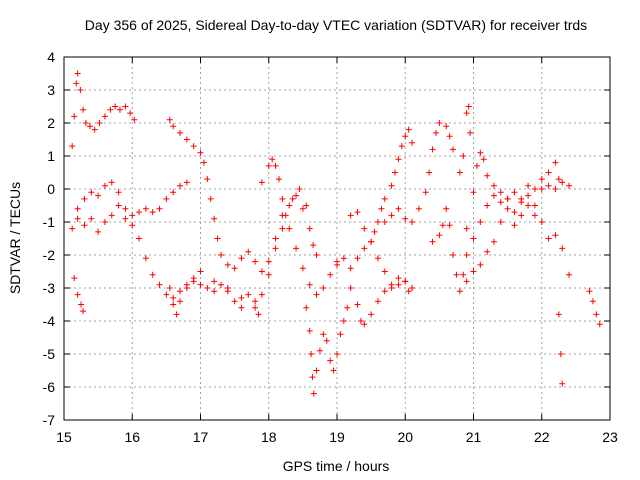 This screenshot has width=640, height=480. Describe the element at coordinates (79, 295) in the screenshot. I see `series-segment-d` at that location.